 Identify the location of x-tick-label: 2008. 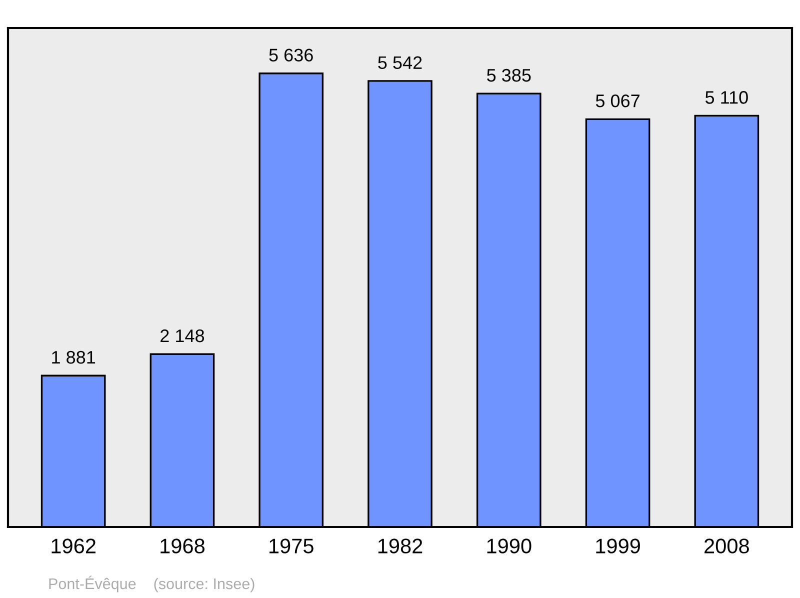
(726, 546).